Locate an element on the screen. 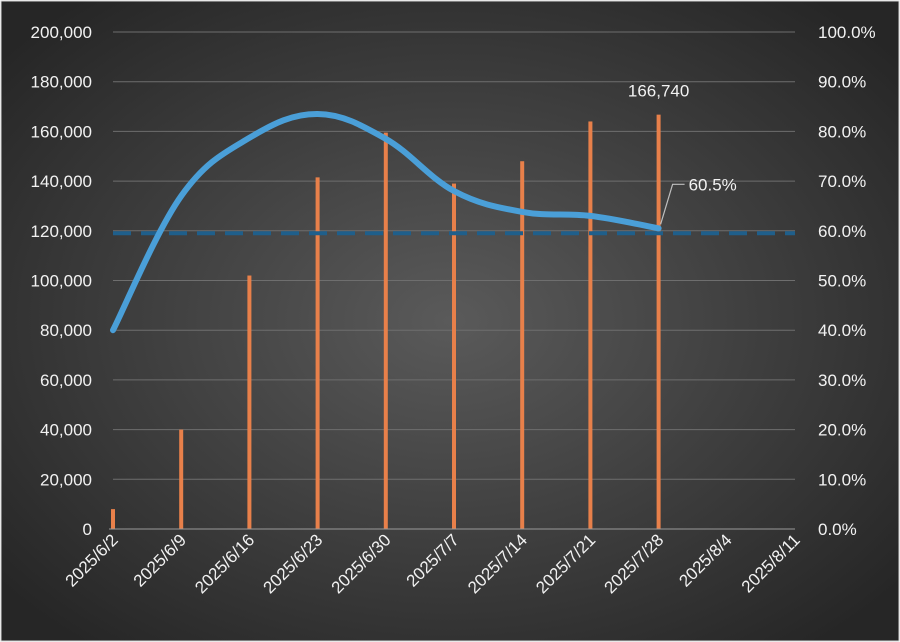 This screenshot has width=900, height=642. y-tick-label: 80,000 is located at coordinates (66, 330).